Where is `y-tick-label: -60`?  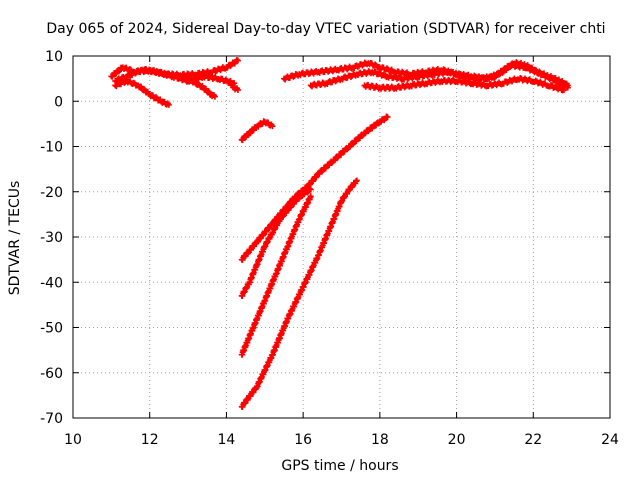 y-tick-label: -60 is located at coordinates (51, 374).